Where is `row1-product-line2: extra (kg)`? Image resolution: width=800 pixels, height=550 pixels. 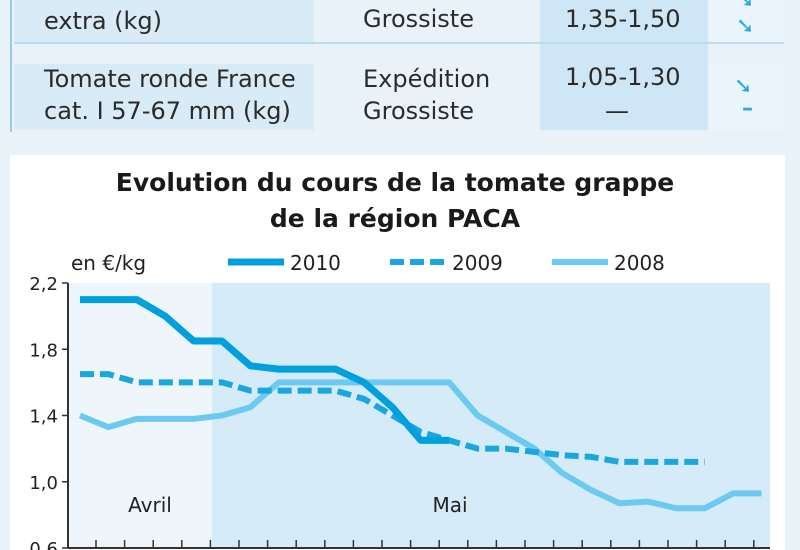
row1-product-line2: extra (kg) is located at coordinates (103, 21).